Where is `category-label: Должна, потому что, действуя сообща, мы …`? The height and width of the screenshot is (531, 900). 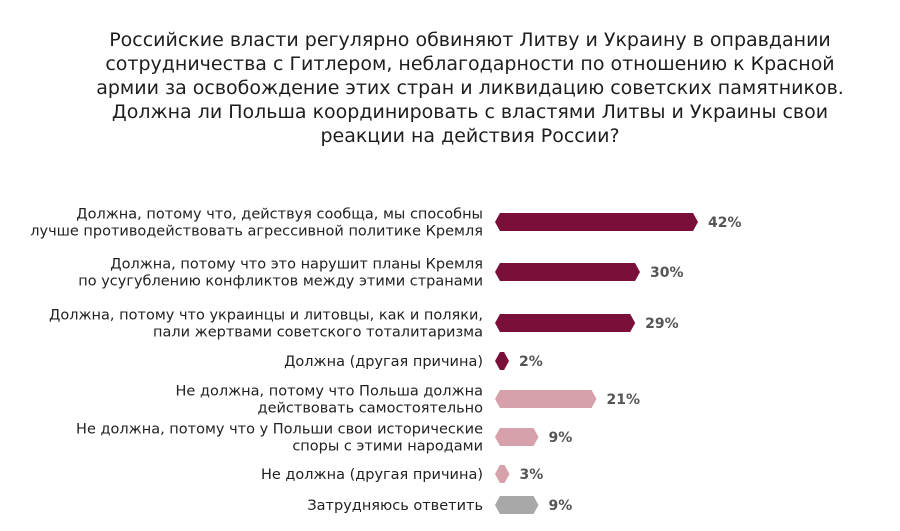 category-label: Должна, потому что, действуя сообща, мы … is located at coordinates (256, 223).